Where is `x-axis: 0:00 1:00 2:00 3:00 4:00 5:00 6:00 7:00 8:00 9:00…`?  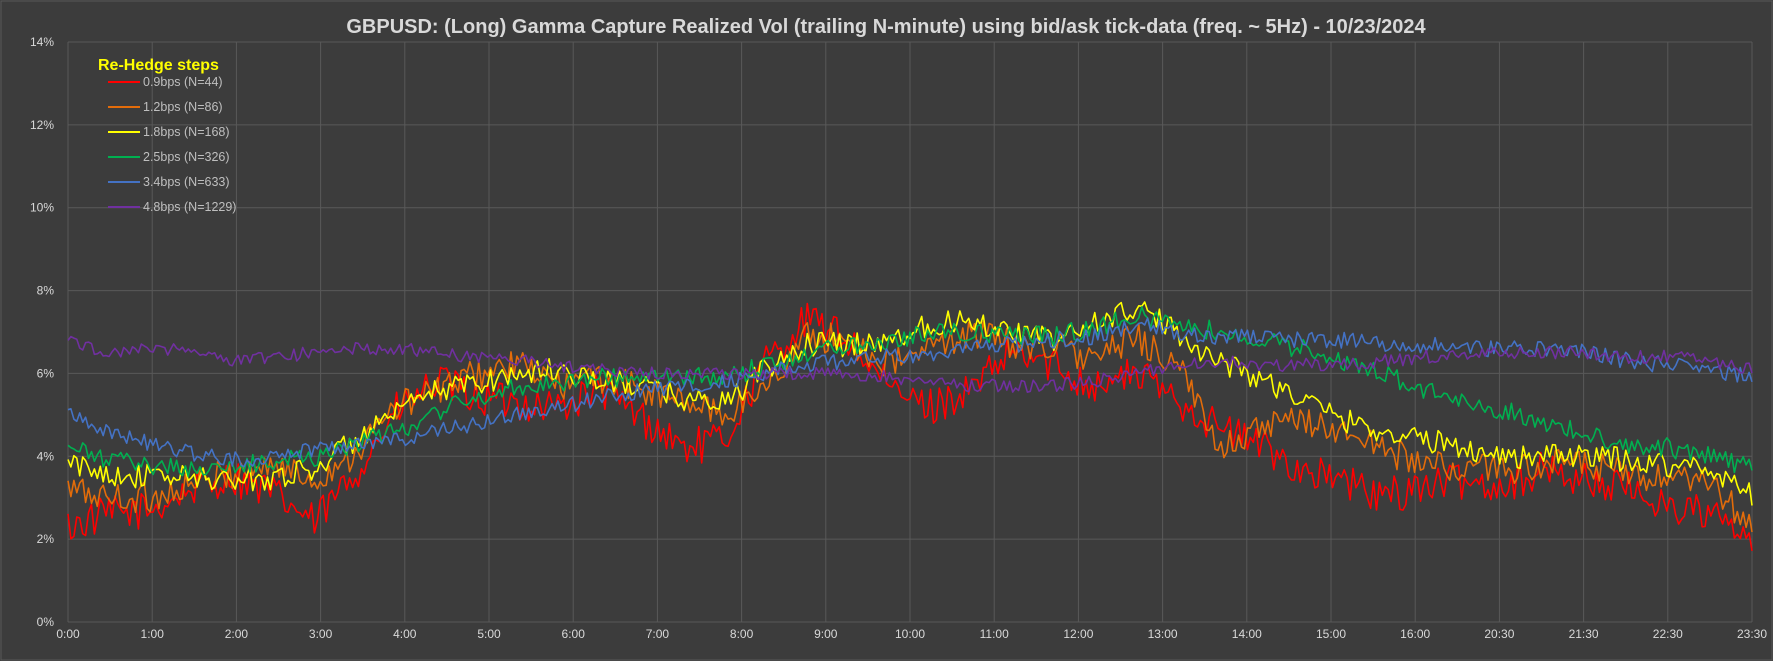
x-axis: 0:00 1:00 2:00 3:00 4:00 5:00 6:00 7:00 8:00 9:00… is located at coordinates (911, 634).